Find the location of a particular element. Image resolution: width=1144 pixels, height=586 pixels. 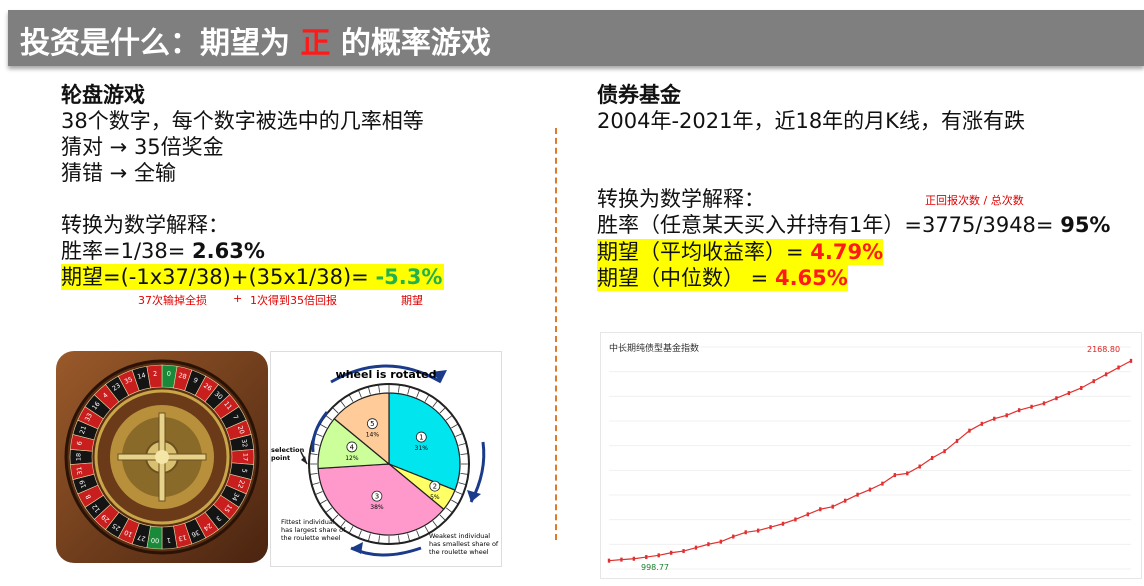

roulette-number: 12 is located at coordinates (95, 508).